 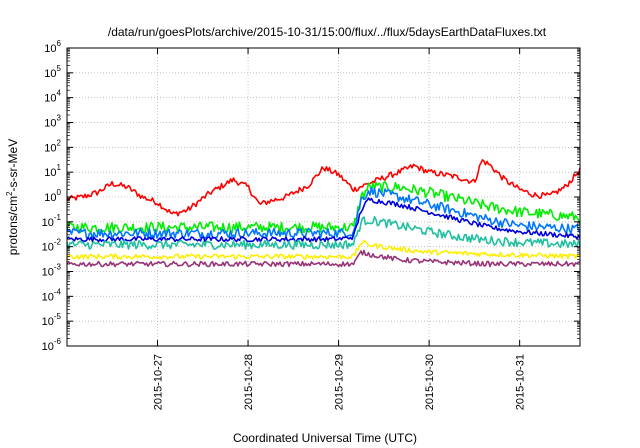 I want to click on y-tick-label: 10⁻⁵, so click(x=52, y=320).